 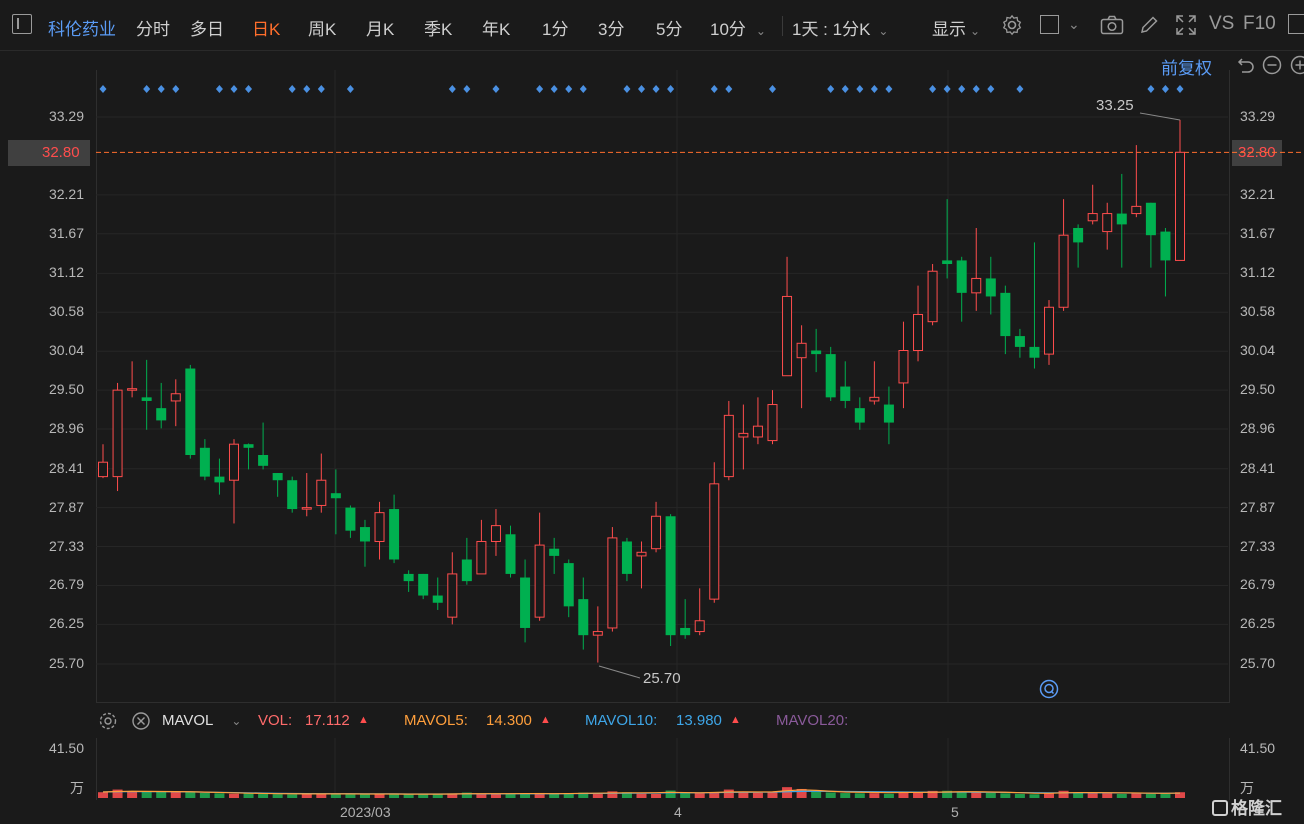 I want to click on tab-period-10fen: 10分 ⌄, so click(x=738, y=27).